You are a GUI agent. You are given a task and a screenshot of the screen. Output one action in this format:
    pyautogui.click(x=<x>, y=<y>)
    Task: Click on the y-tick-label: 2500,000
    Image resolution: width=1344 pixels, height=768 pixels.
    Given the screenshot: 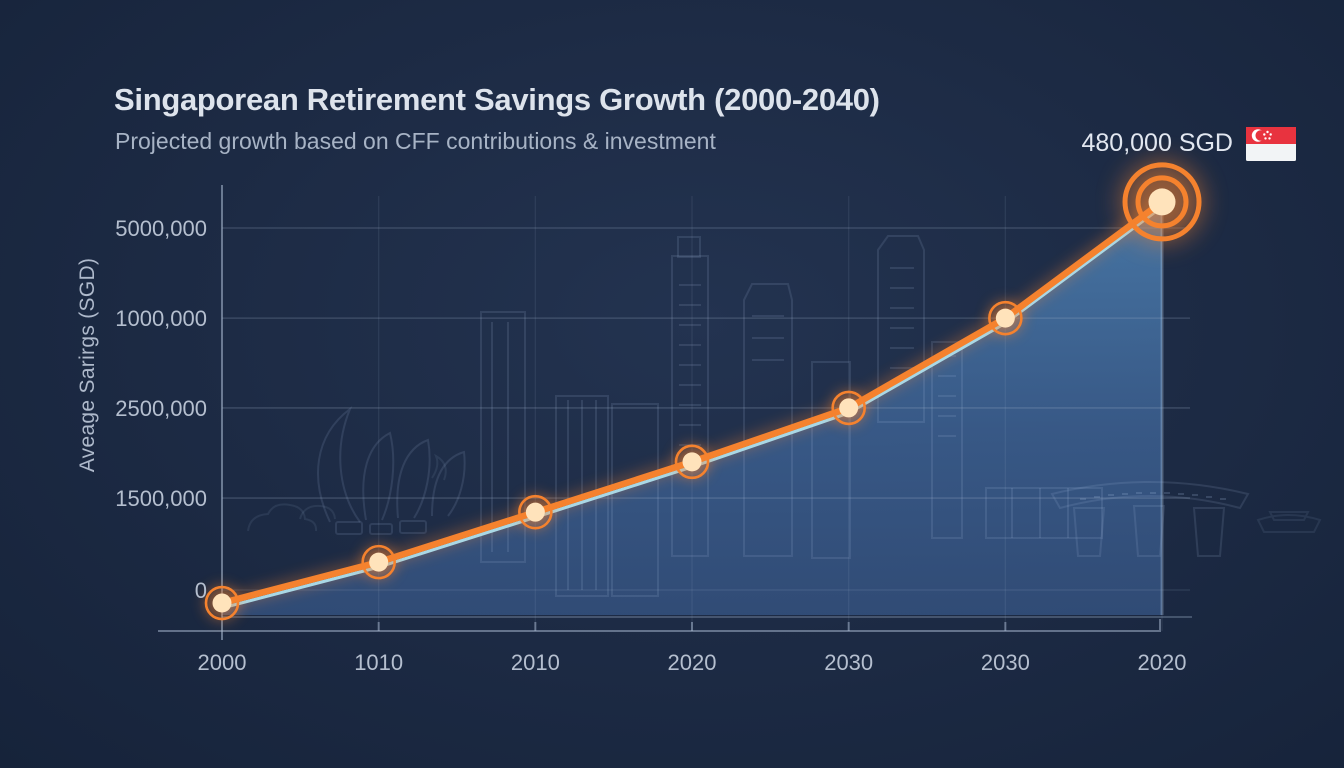 What is the action you would take?
    pyautogui.click(x=161, y=408)
    